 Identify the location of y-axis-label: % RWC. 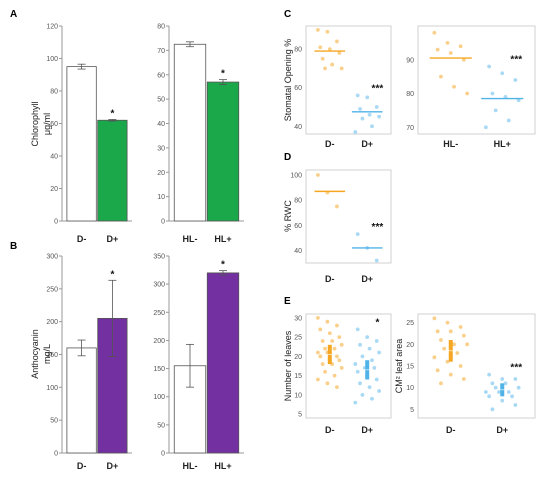
(288, 216).